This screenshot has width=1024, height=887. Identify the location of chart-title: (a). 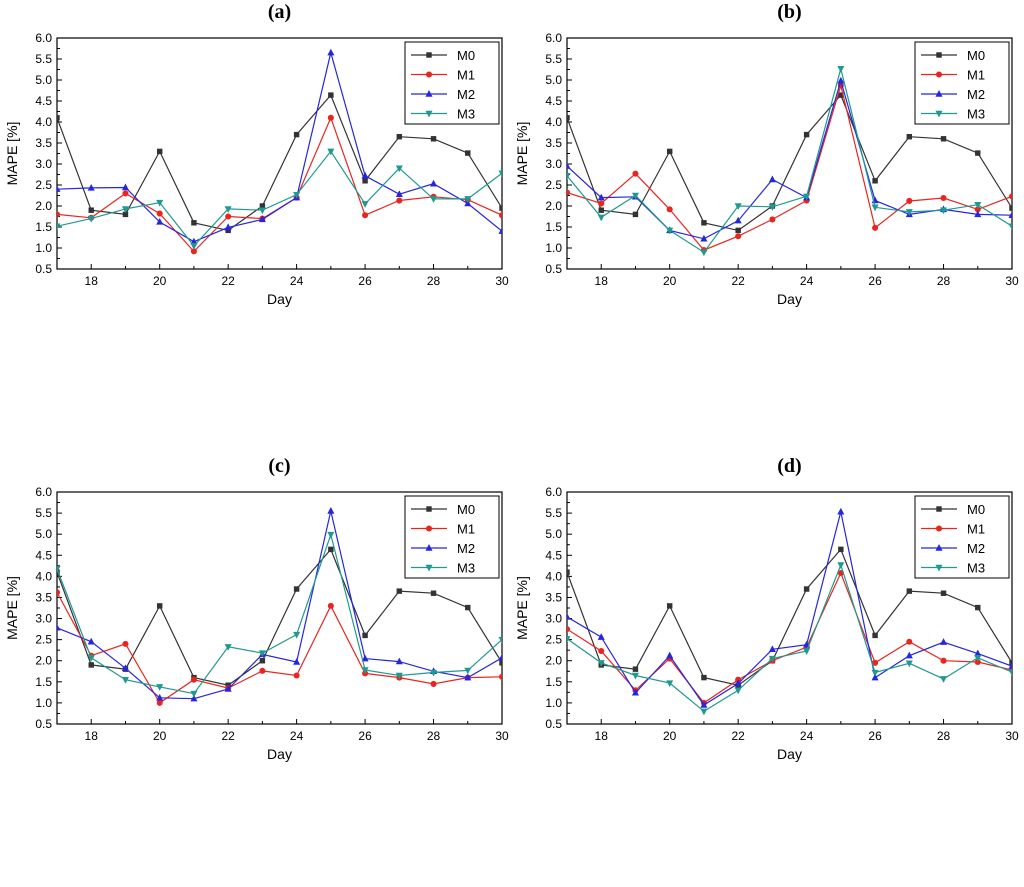
(279, 12).